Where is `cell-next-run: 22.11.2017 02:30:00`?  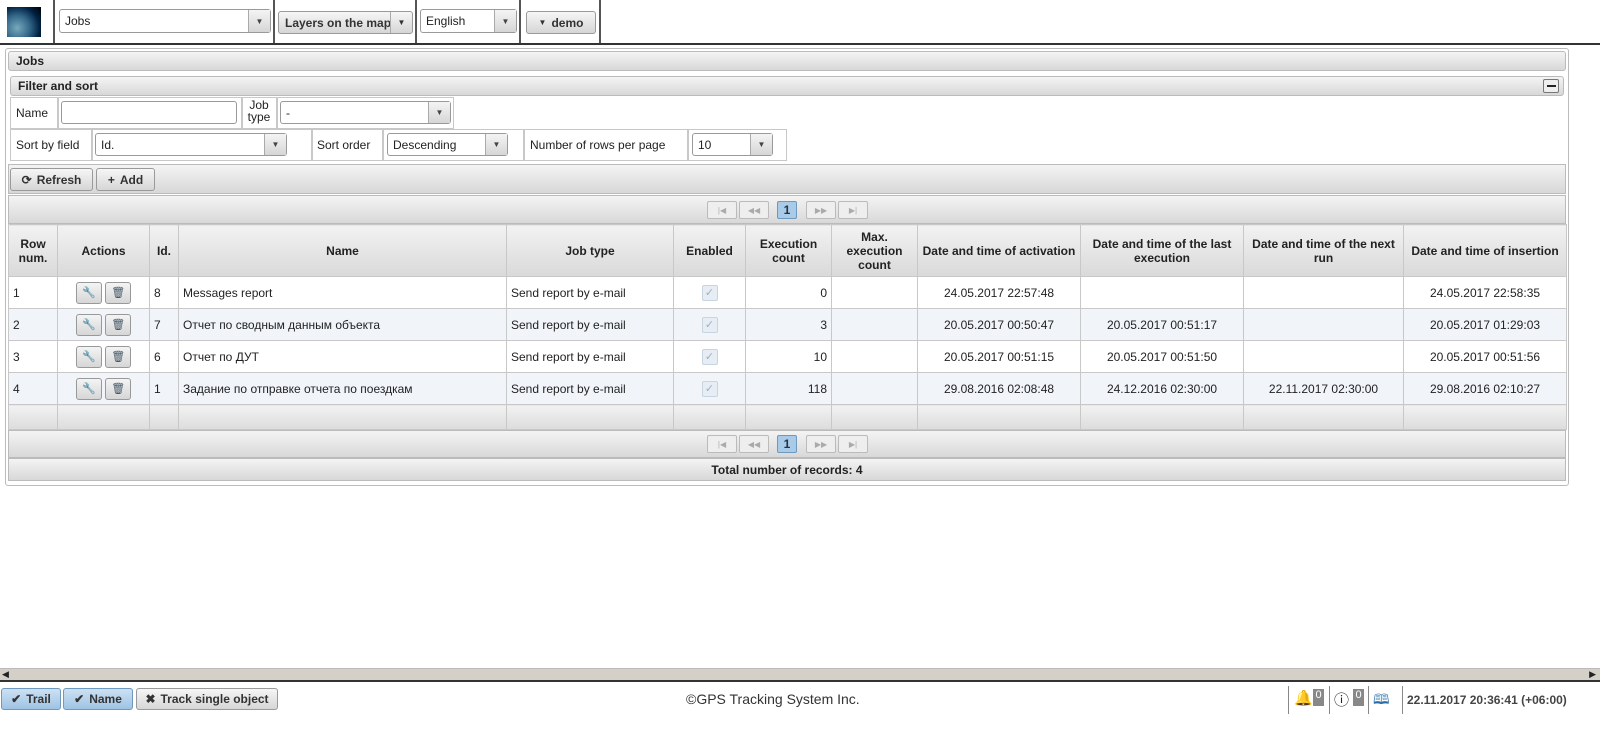
cell-next-run: 22.11.2017 02:30:00 is located at coordinates (1323, 388).